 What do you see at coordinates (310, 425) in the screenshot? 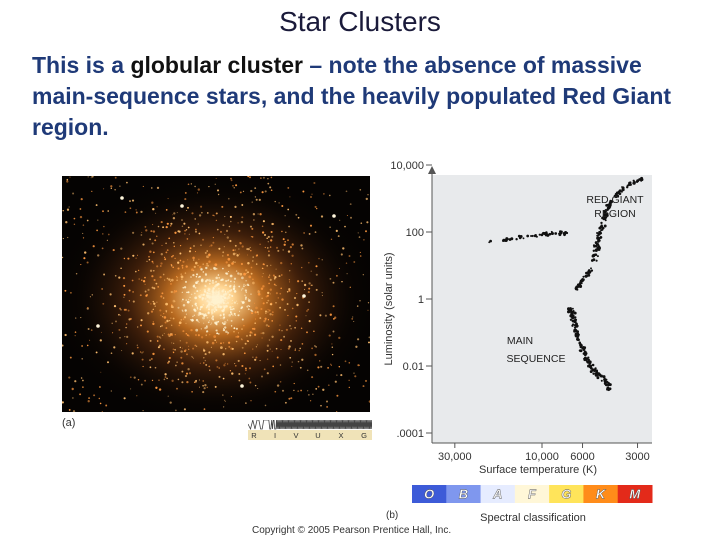
I see `wave-icon` at bounding box center [310, 425].